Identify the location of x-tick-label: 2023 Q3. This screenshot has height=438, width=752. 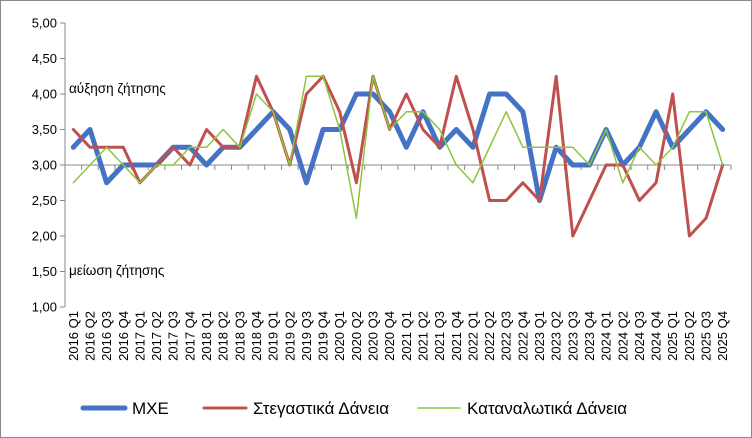
(572, 336).